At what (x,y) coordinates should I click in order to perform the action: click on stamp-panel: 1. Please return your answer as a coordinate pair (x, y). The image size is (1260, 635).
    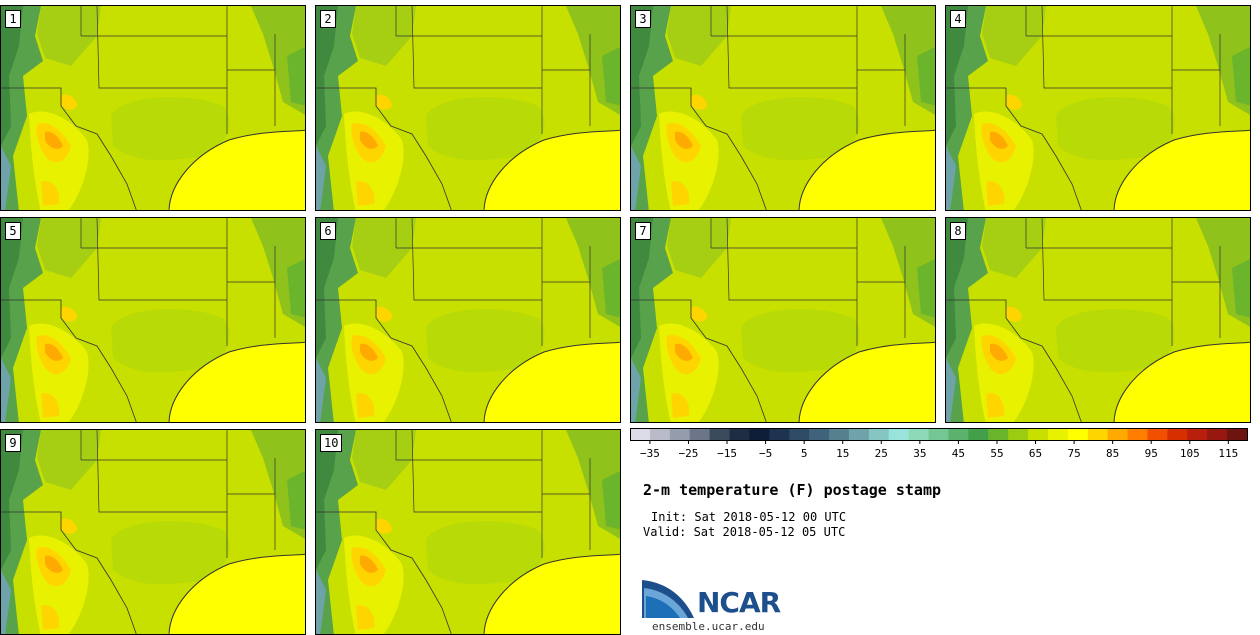
    Looking at the image, I should click on (153, 108).